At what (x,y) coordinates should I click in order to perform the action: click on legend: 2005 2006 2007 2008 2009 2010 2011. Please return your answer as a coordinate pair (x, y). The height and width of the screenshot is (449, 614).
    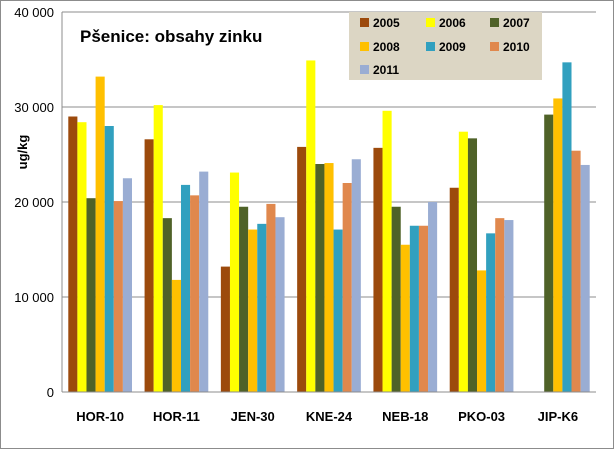
    Looking at the image, I should click on (445, 46).